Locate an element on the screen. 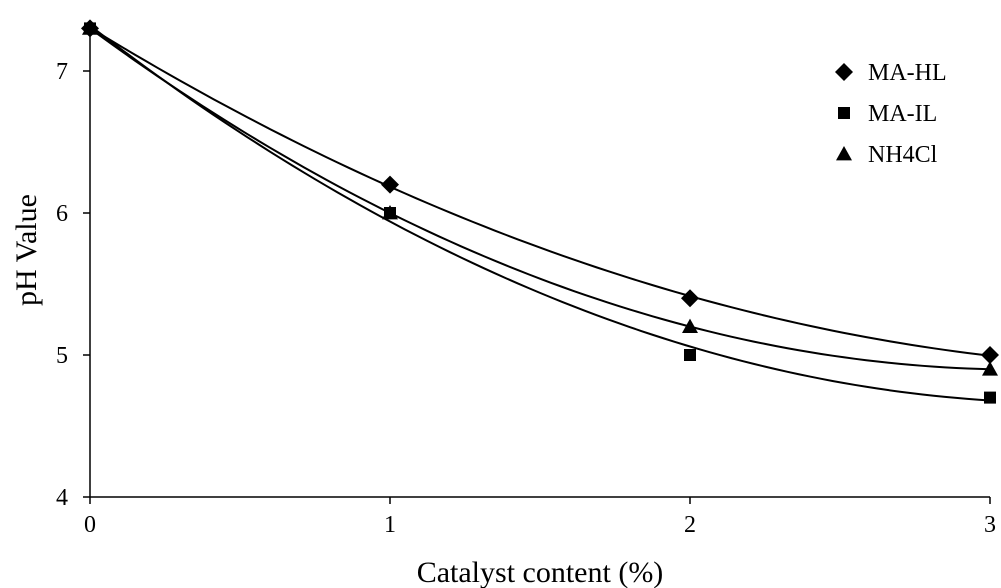 The height and width of the screenshot is (588, 1001). legend-marker-nh4cl is located at coordinates (844, 153).